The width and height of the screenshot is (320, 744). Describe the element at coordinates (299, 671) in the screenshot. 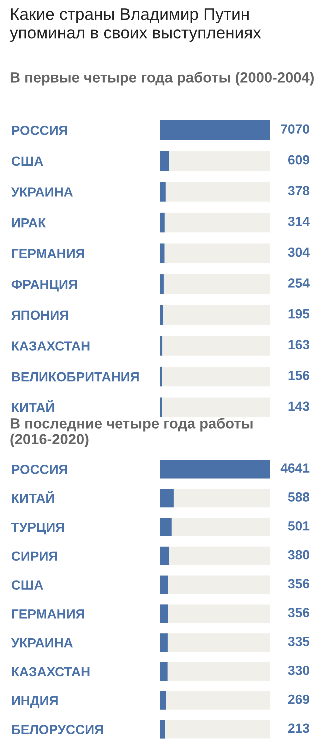

I see `data-label: 330` at that location.